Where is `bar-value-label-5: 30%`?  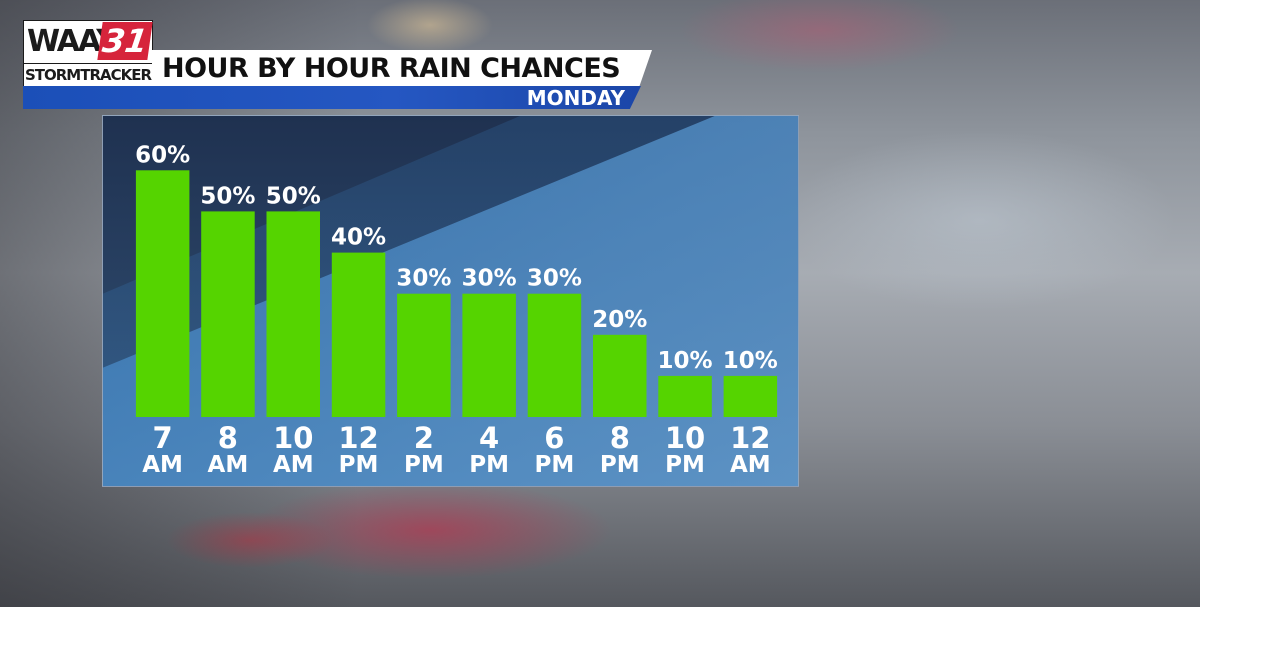
bar-value-label-5: 30% is located at coordinates (489, 279).